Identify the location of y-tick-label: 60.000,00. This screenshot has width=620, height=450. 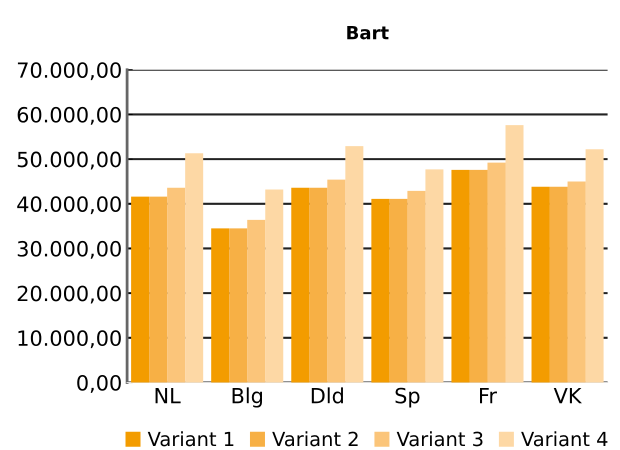
(69, 115).